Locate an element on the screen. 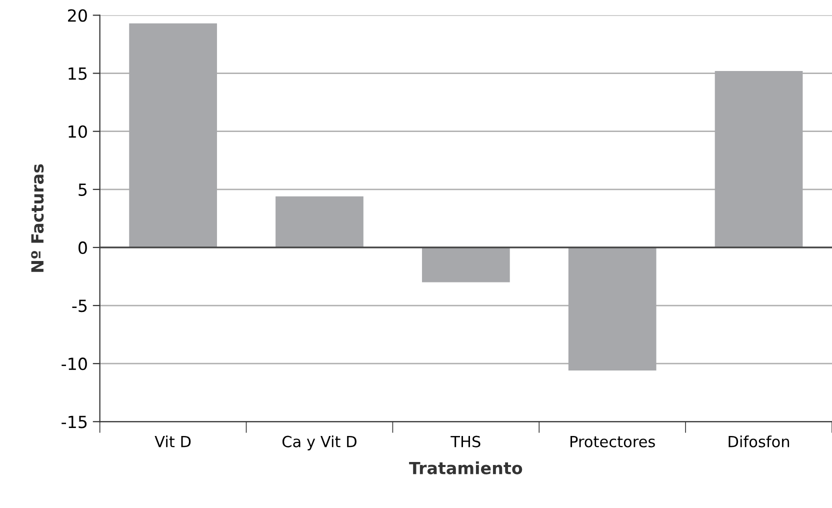  y-tick-label: 20 is located at coordinates (77, 15).